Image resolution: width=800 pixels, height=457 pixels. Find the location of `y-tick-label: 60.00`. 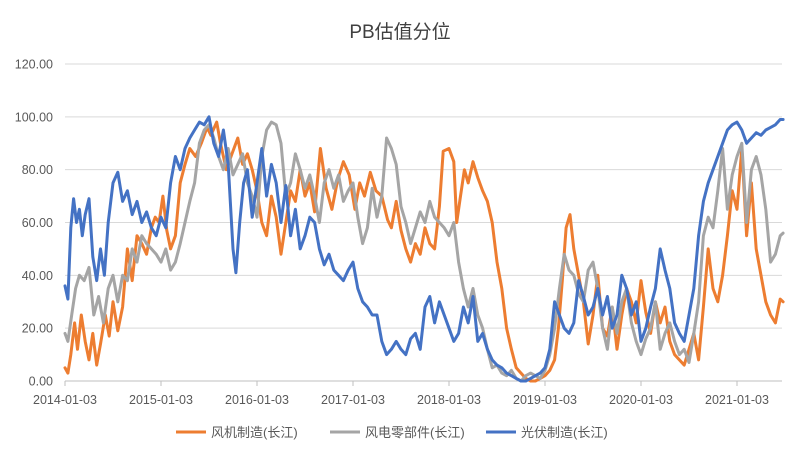

y-tick-label: 60.00 is located at coordinates (37, 223).